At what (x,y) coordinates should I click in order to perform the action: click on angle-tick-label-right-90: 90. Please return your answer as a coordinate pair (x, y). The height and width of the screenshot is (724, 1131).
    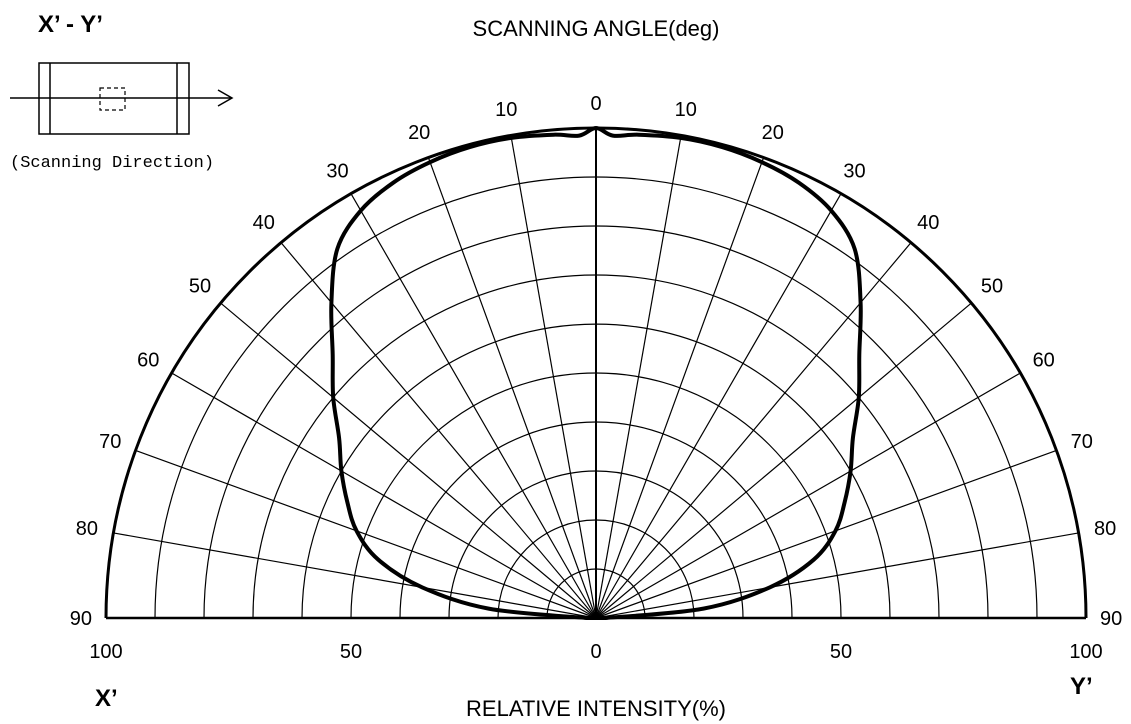
    Looking at the image, I should click on (1111, 619).